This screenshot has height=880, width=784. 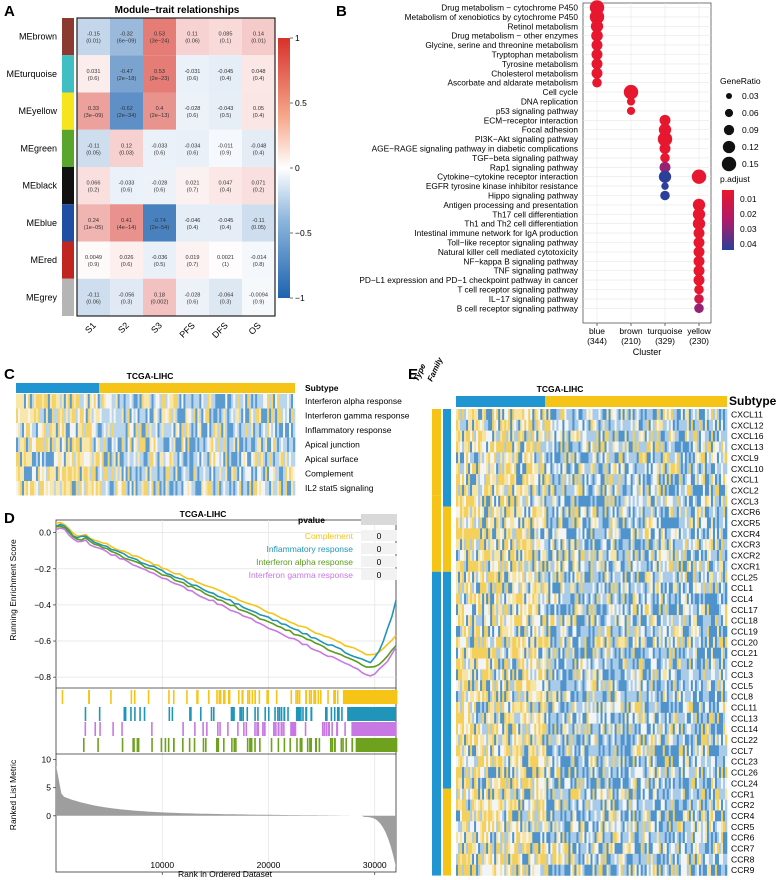 What do you see at coordinates (127, 258) in the screenshot?
I see `correlation-value: 0.026` at bounding box center [127, 258].